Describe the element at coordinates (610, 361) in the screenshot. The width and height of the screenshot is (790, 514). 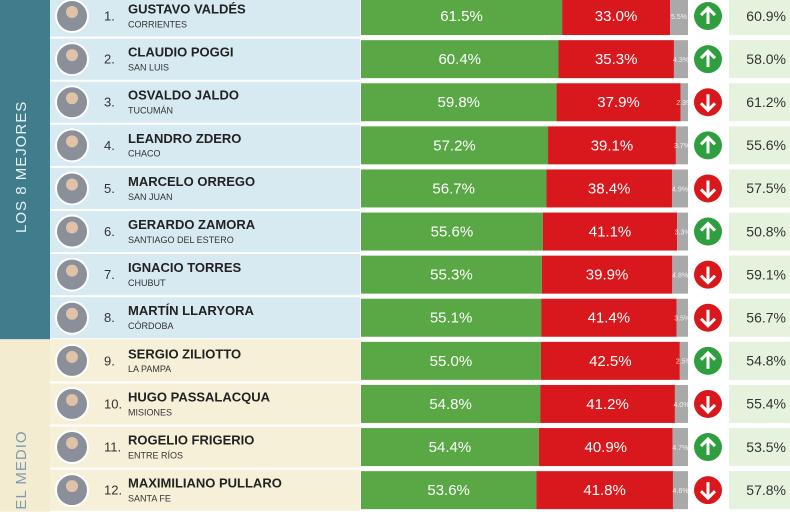
I see `value-label: 42.5%` at that location.